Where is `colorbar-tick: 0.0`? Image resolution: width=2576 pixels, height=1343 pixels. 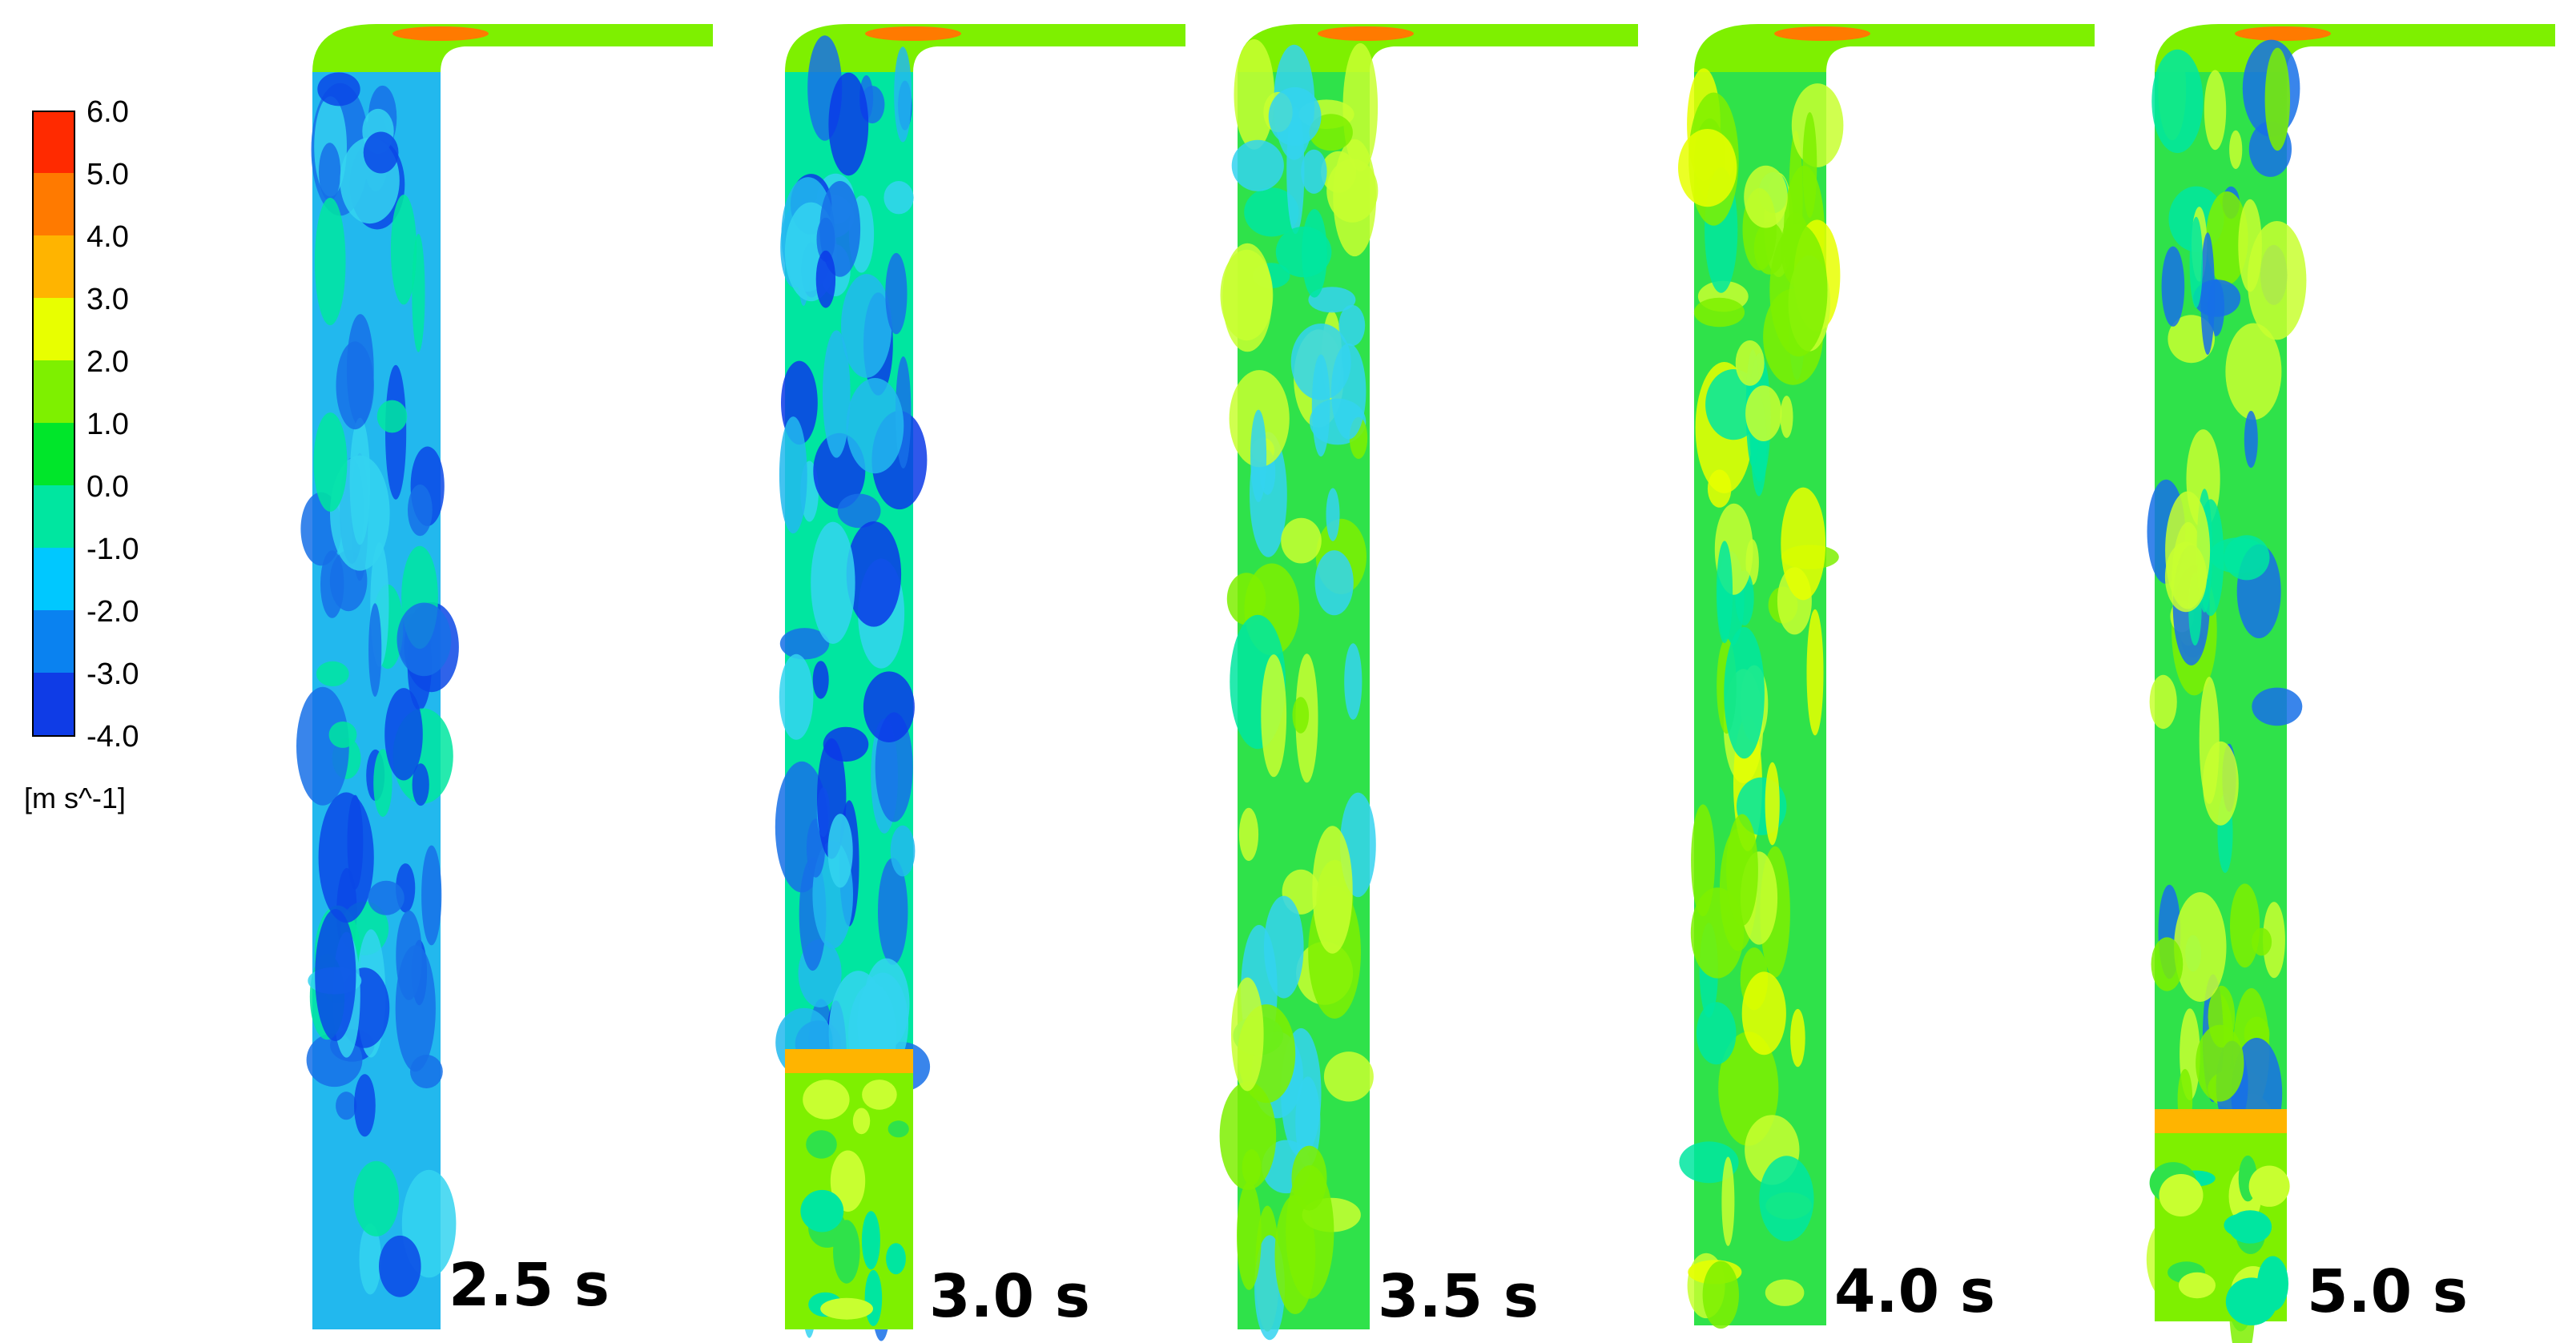
colorbar-tick: 0.0 is located at coordinates (108, 487).